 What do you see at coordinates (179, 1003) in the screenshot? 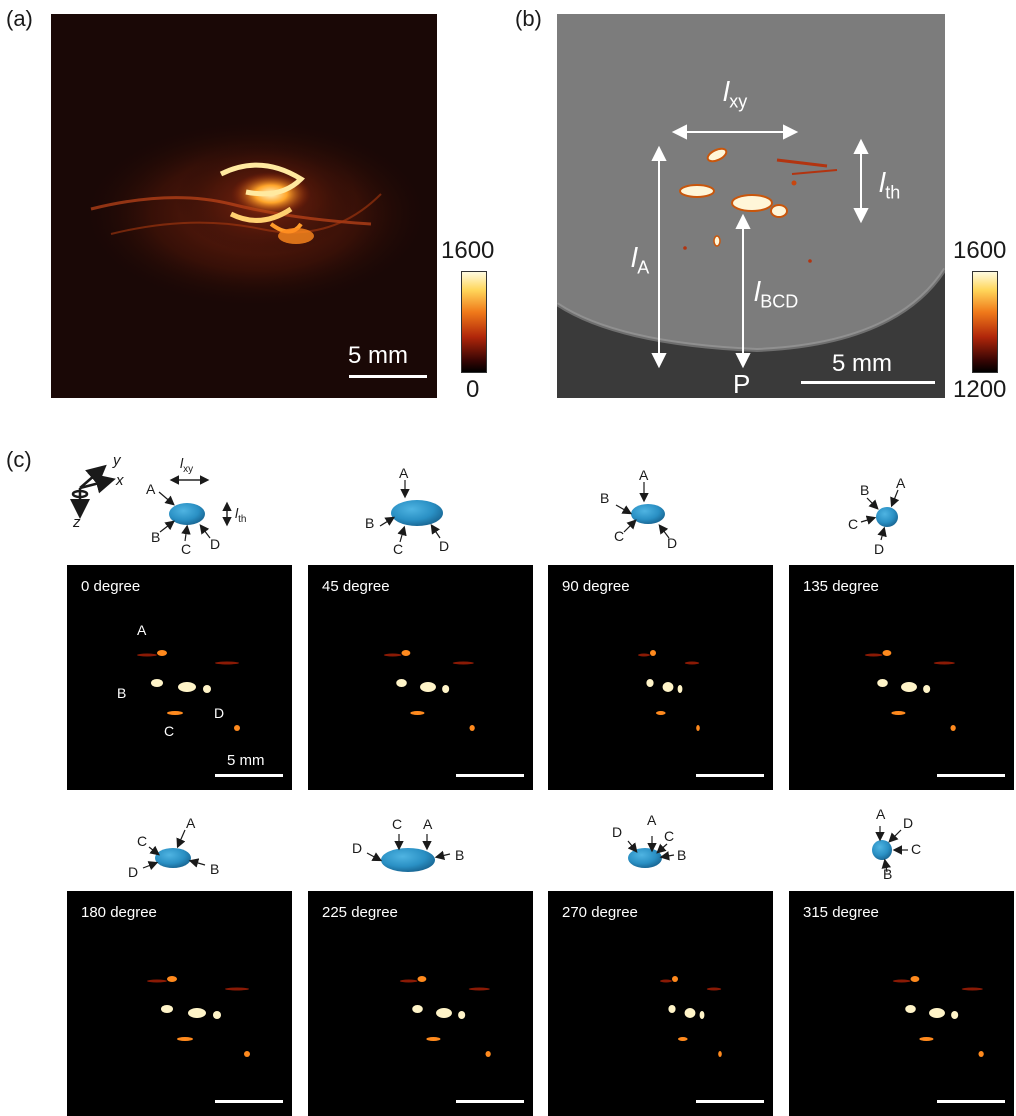
I see `view-tile: 180 degree` at bounding box center [179, 1003].